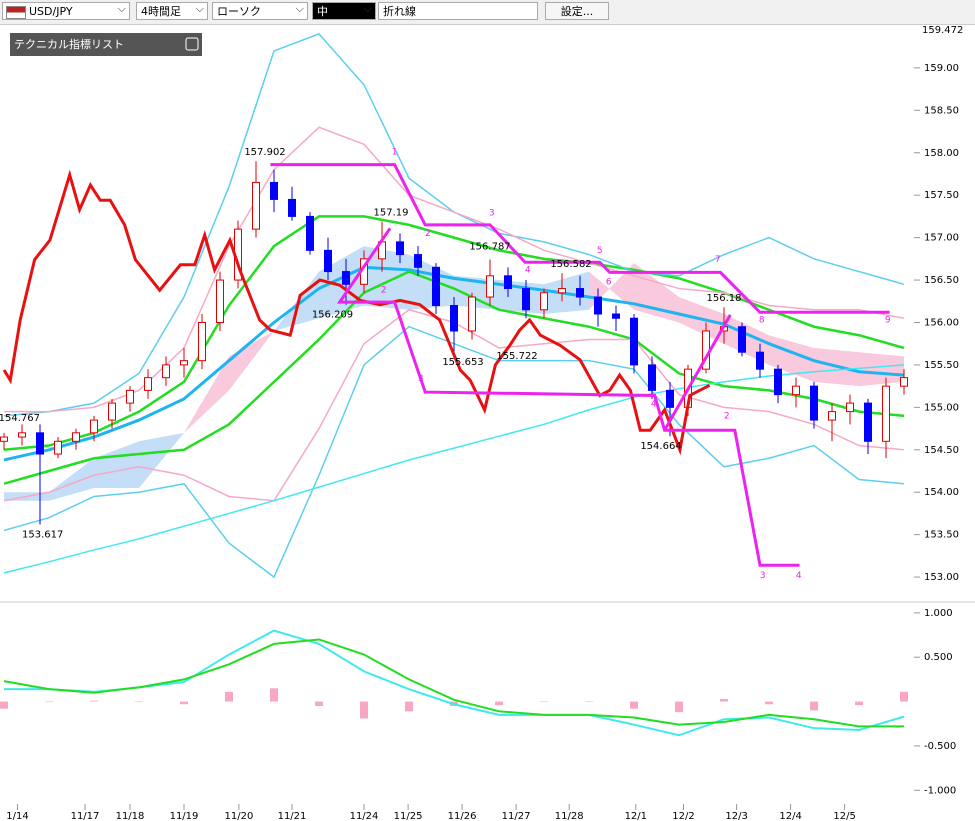 This screenshot has width=975, height=821. I want to click on high-label: 157.19, so click(391, 212).